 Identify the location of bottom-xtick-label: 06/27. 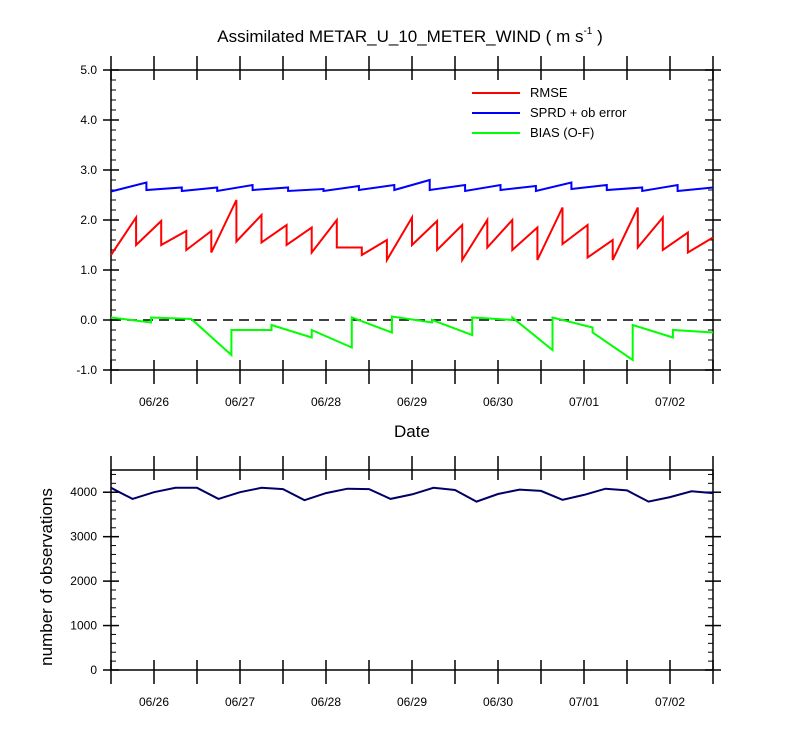
(240, 702).